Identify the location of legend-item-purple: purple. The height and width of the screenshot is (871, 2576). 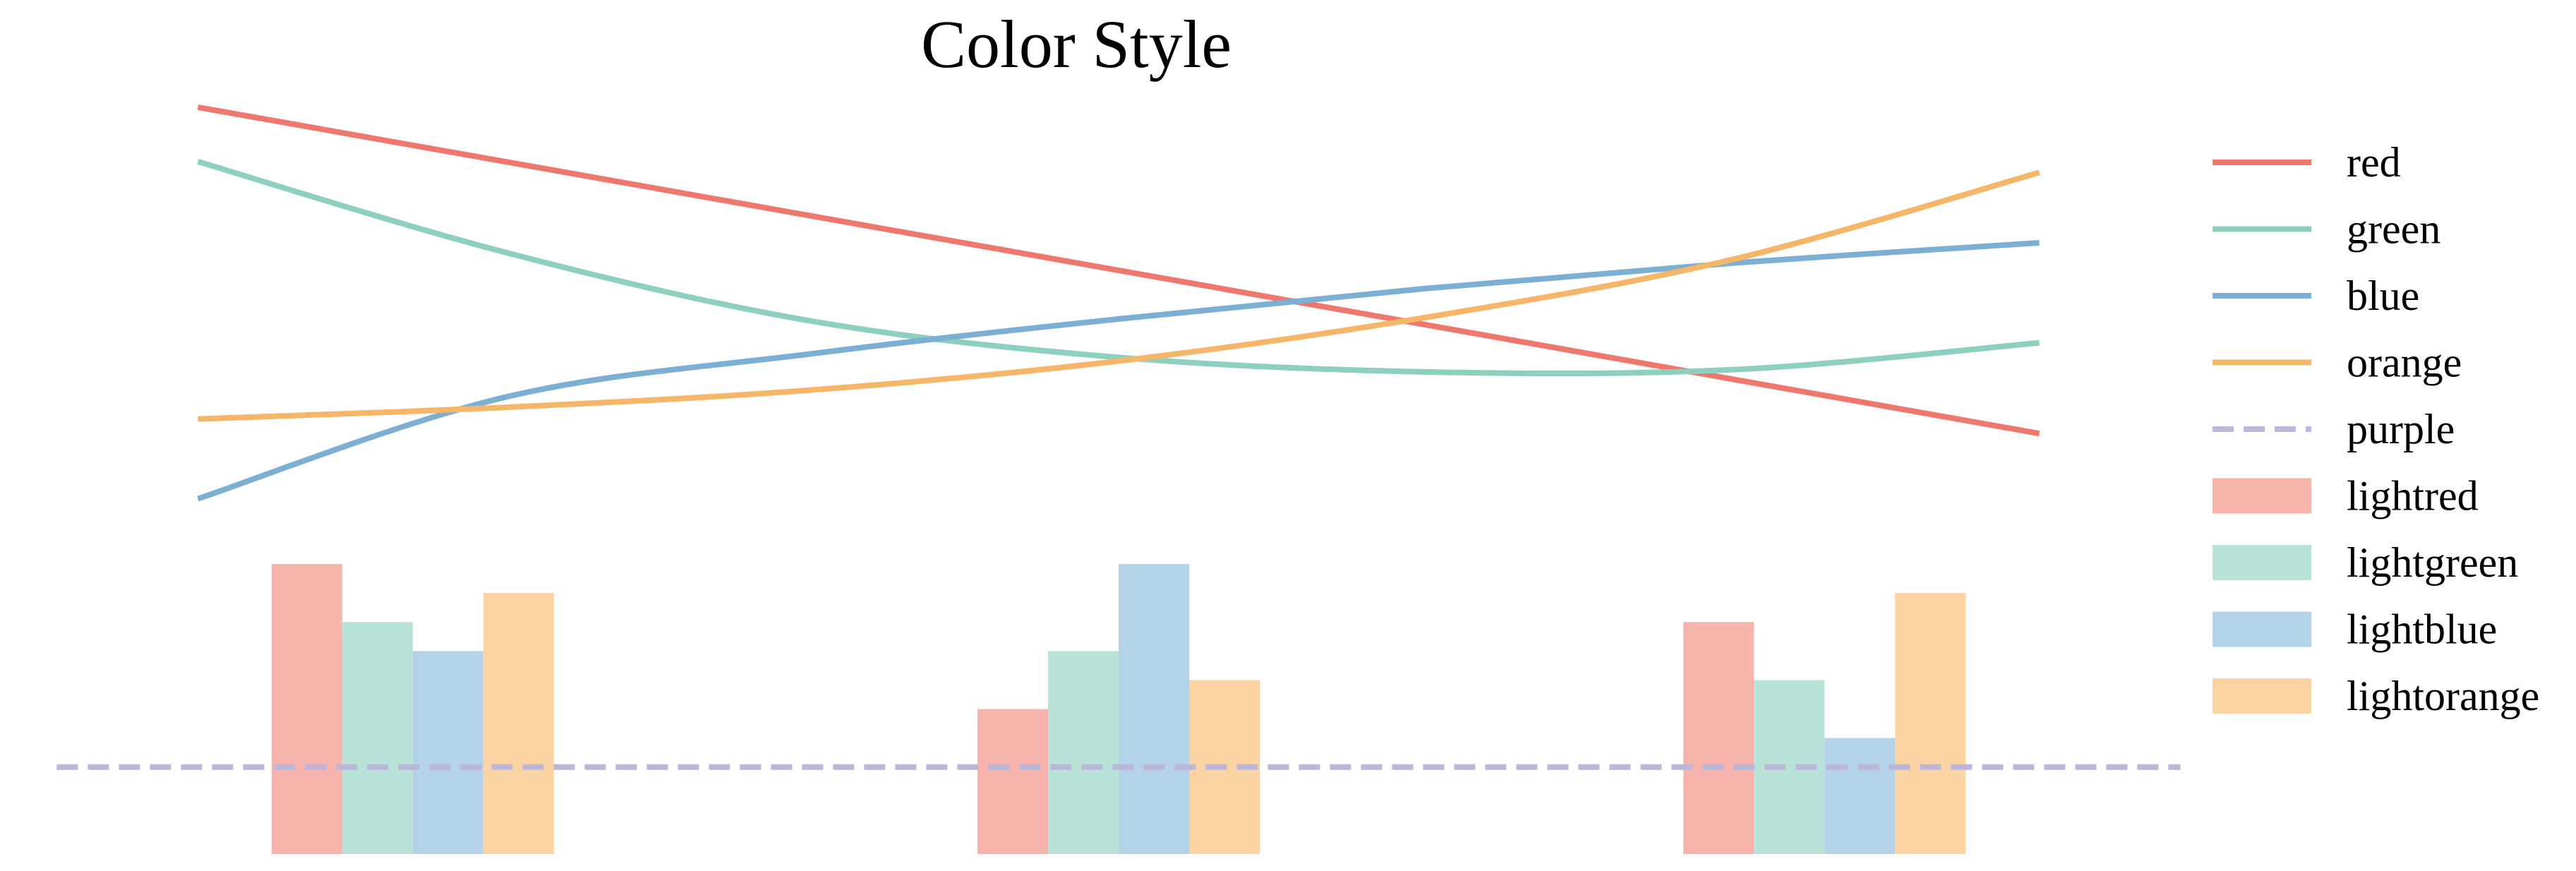
(2334, 429).